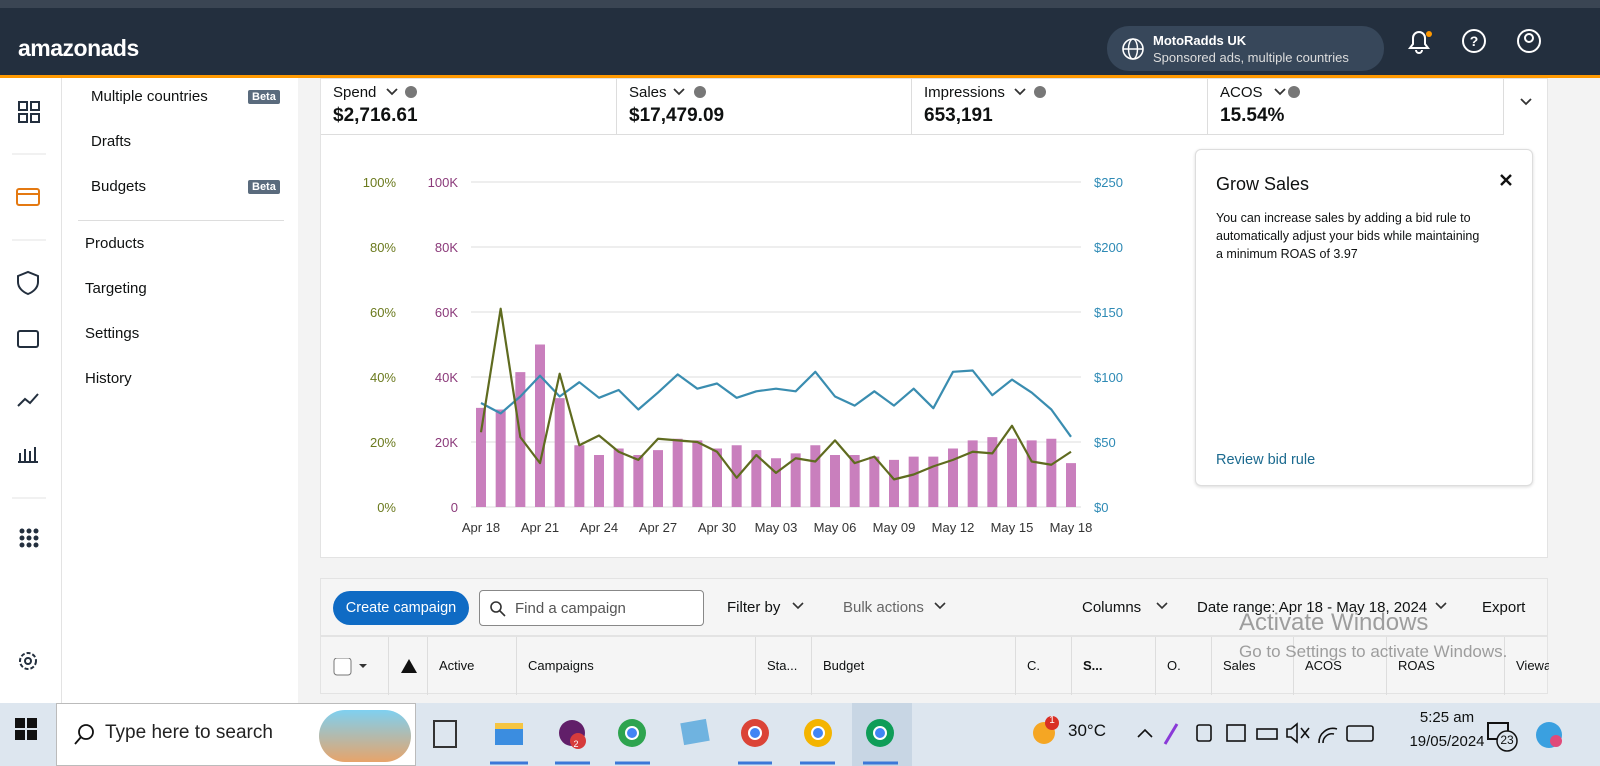  Describe the element at coordinates (1253, 666) in the screenshot. I see `column-header: Sales` at that location.